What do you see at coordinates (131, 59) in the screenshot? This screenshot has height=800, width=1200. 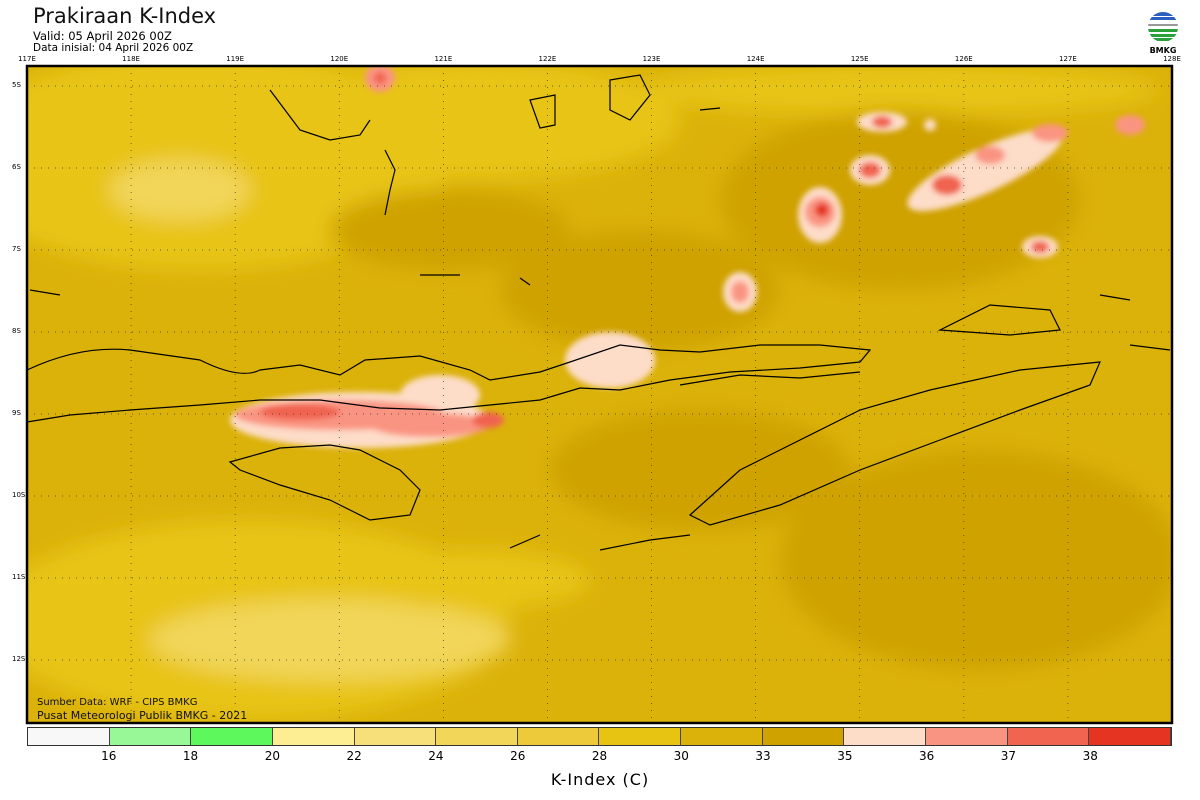 I see `lon-label: 118E` at bounding box center [131, 59].